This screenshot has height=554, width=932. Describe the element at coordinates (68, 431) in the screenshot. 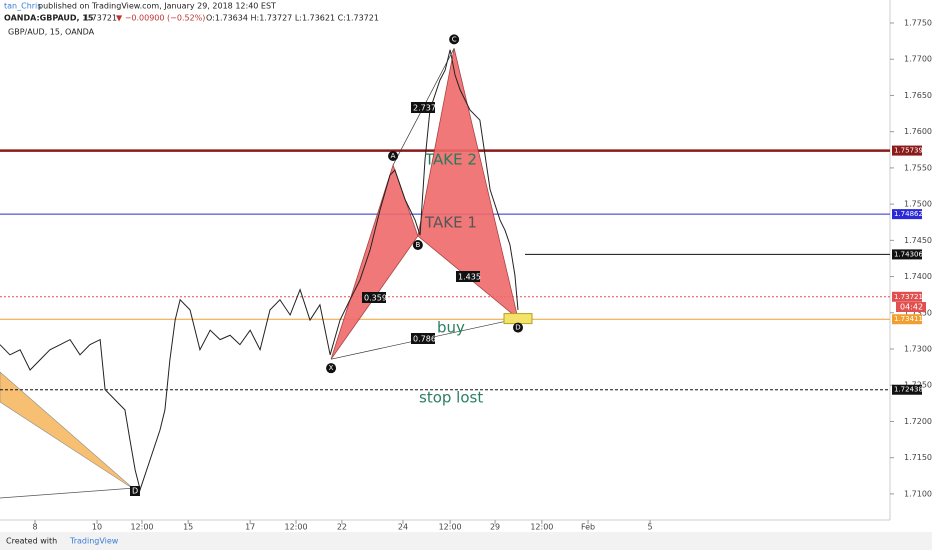

I see `left-pattern` at that location.